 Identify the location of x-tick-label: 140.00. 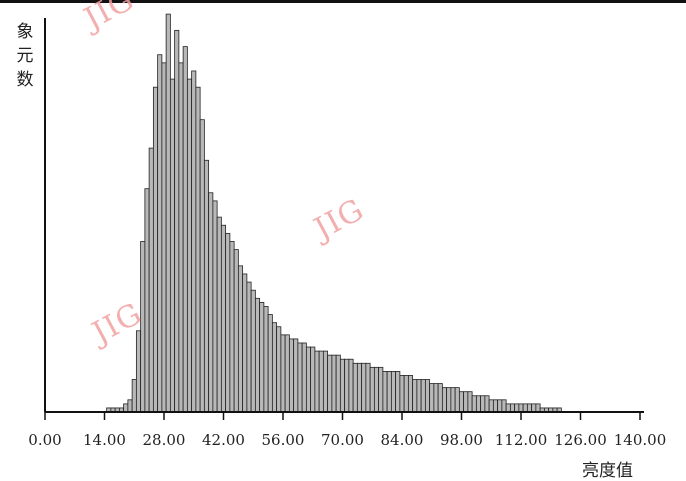
(640, 440).